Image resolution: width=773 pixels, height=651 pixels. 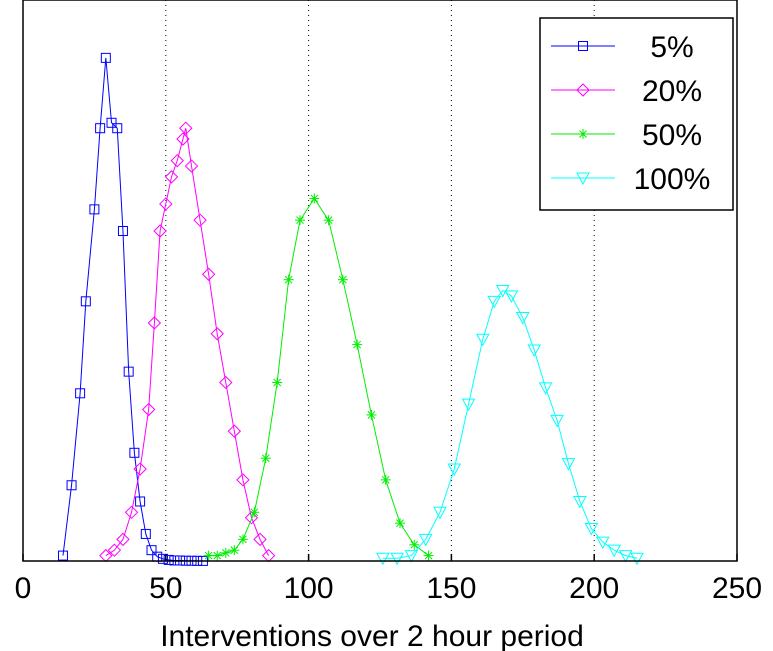 I want to click on x-axis-label: Interventions over 2 hour period, so click(x=372, y=635).